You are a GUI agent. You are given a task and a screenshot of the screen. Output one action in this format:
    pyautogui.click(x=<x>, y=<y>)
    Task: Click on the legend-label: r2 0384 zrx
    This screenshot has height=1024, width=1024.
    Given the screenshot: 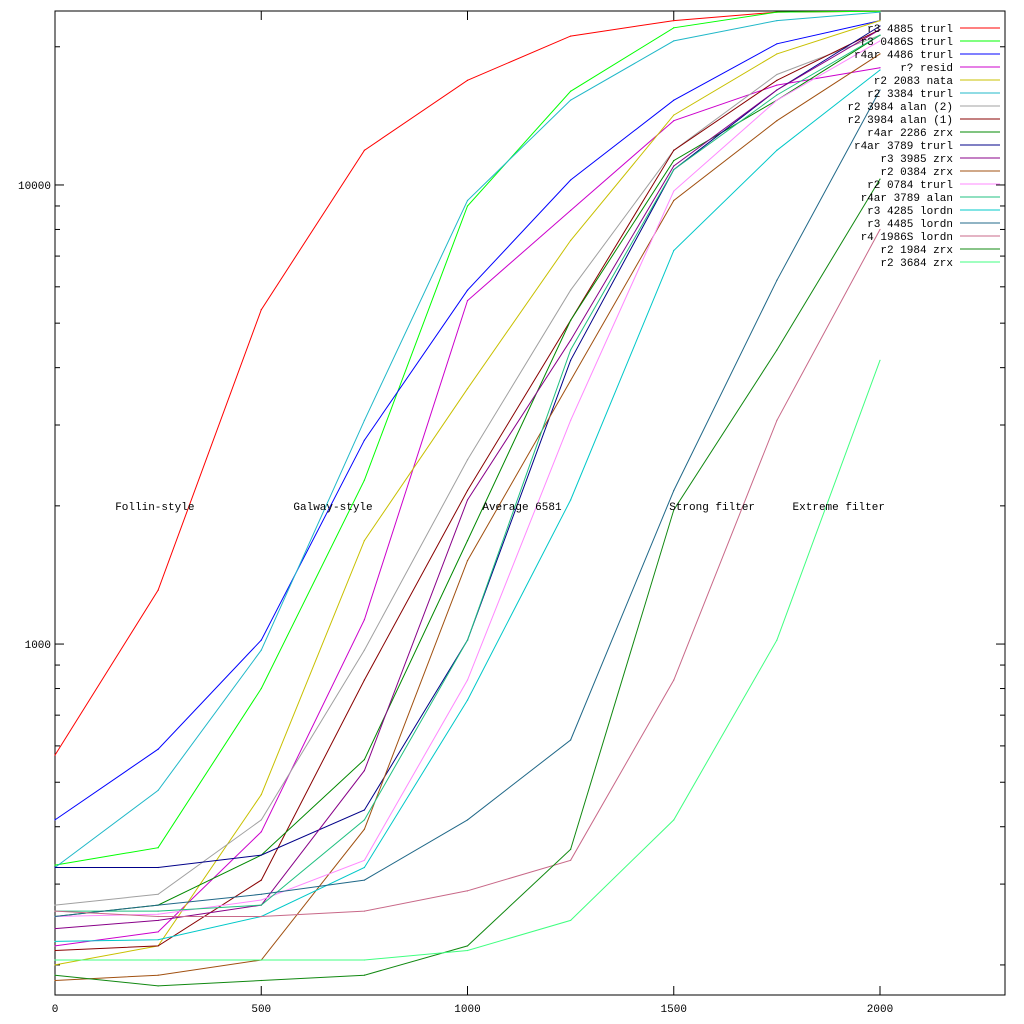 What is the action you would take?
    pyautogui.click(x=916, y=173)
    